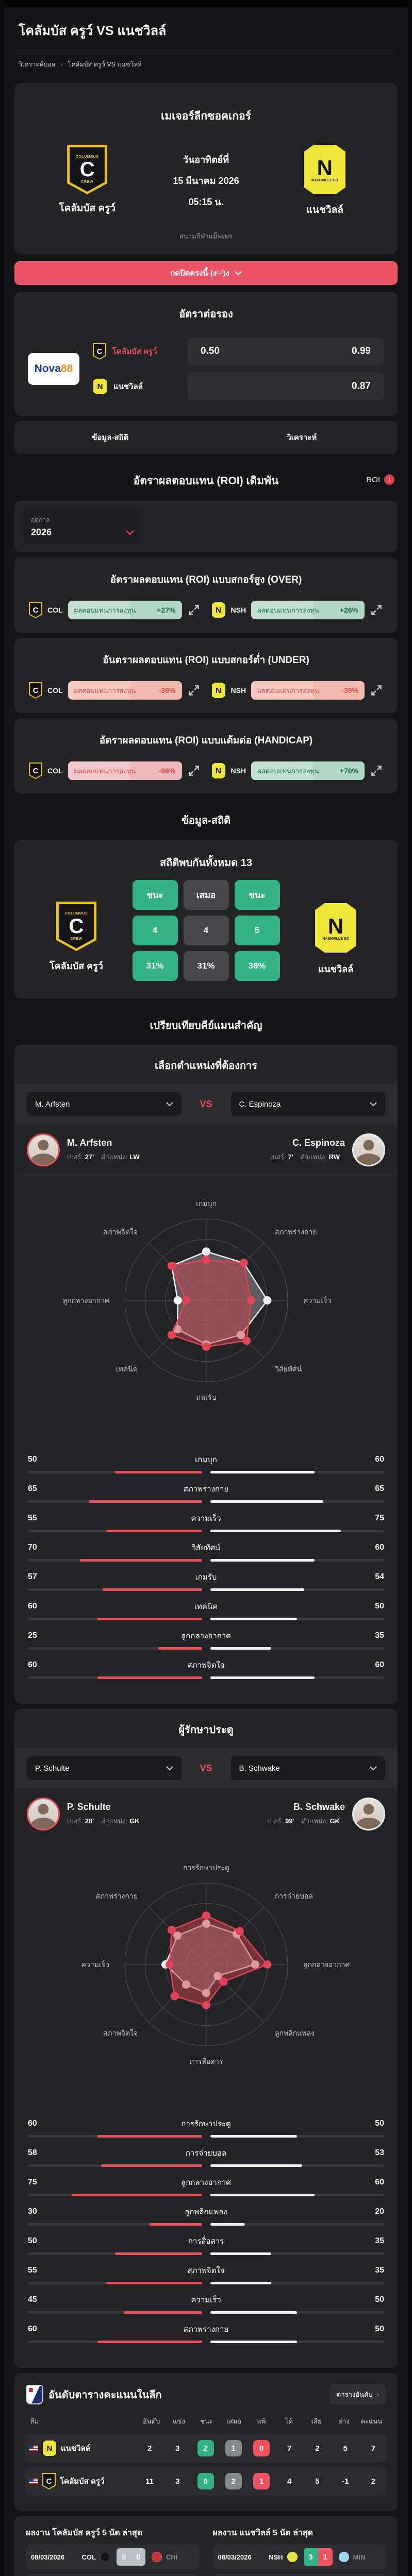 The image size is (412, 2576). Describe the element at coordinates (294, 2033) in the screenshot. I see `svg-text: ลูกพลิกแพลง` at that location.